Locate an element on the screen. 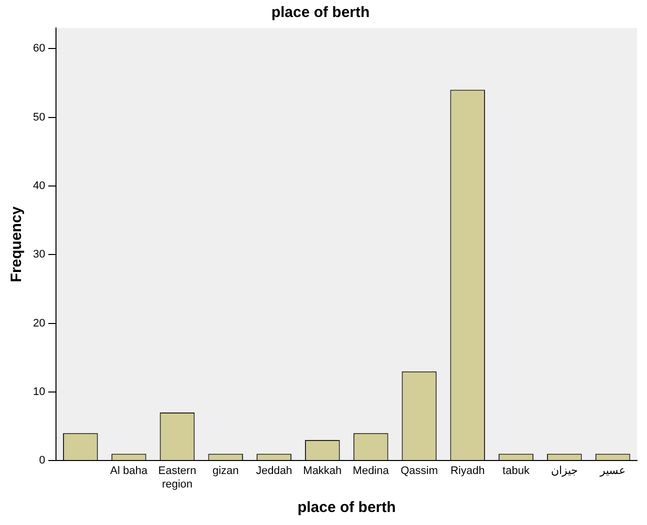 The height and width of the screenshot is (525, 647). x-axis-title: place of berth is located at coordinates (346, 507).